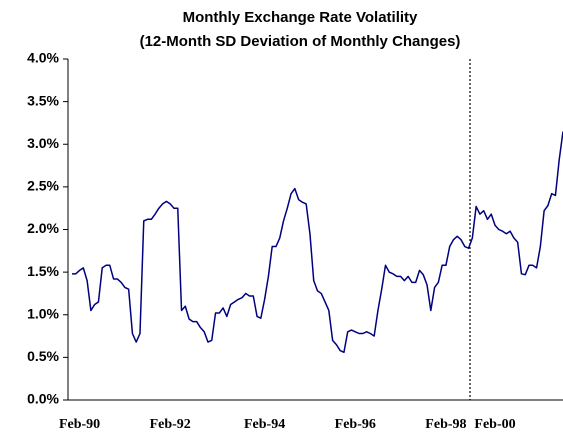 The image size is (563, 436). Describe the element at coordinates (43, 313) in the screenshot. I see `y-tick-label: 1.0%` at that location.